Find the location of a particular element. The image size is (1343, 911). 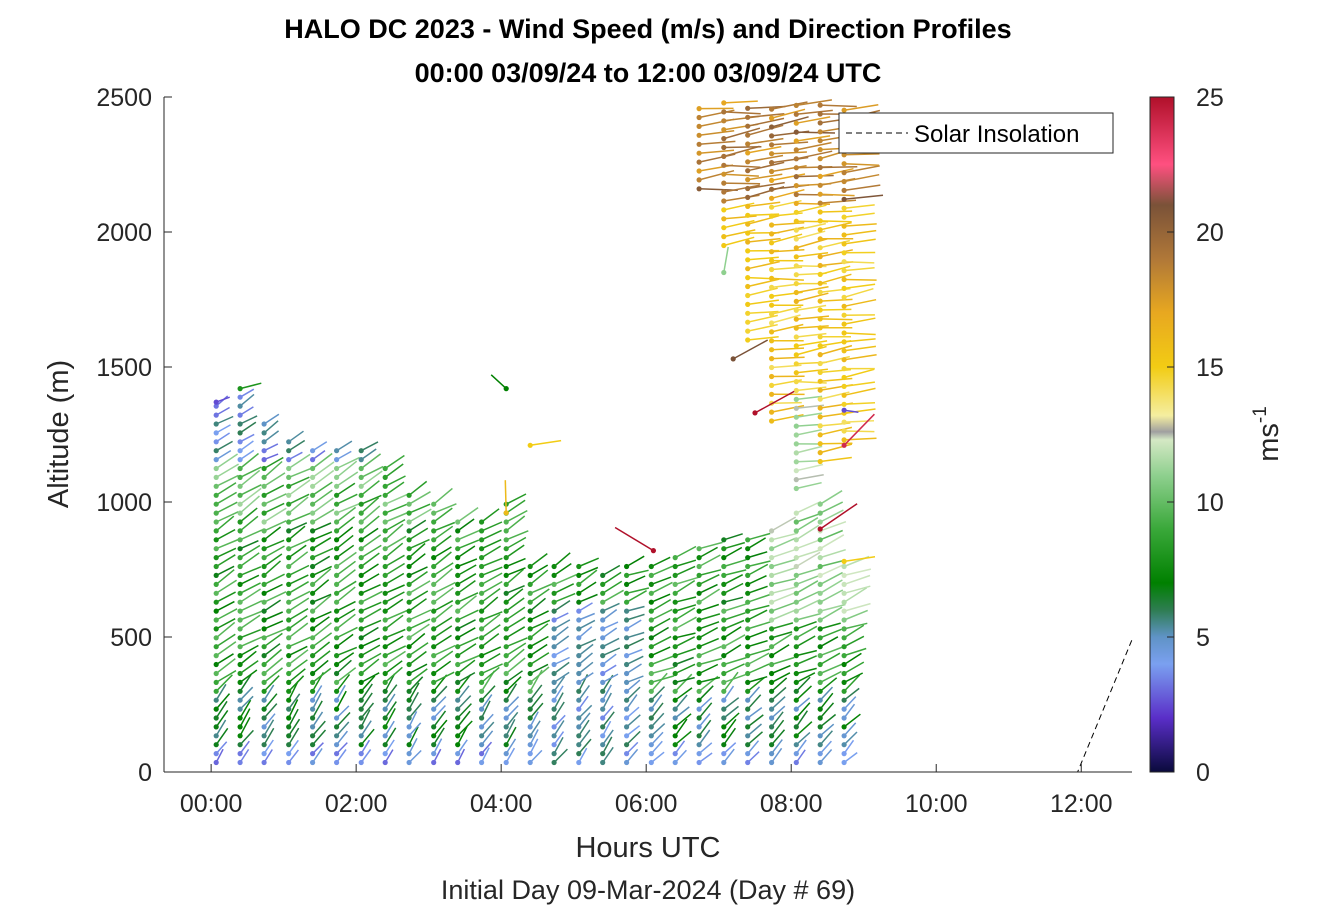

y-tick-label: 1500 is located at coordinates (124, 368).